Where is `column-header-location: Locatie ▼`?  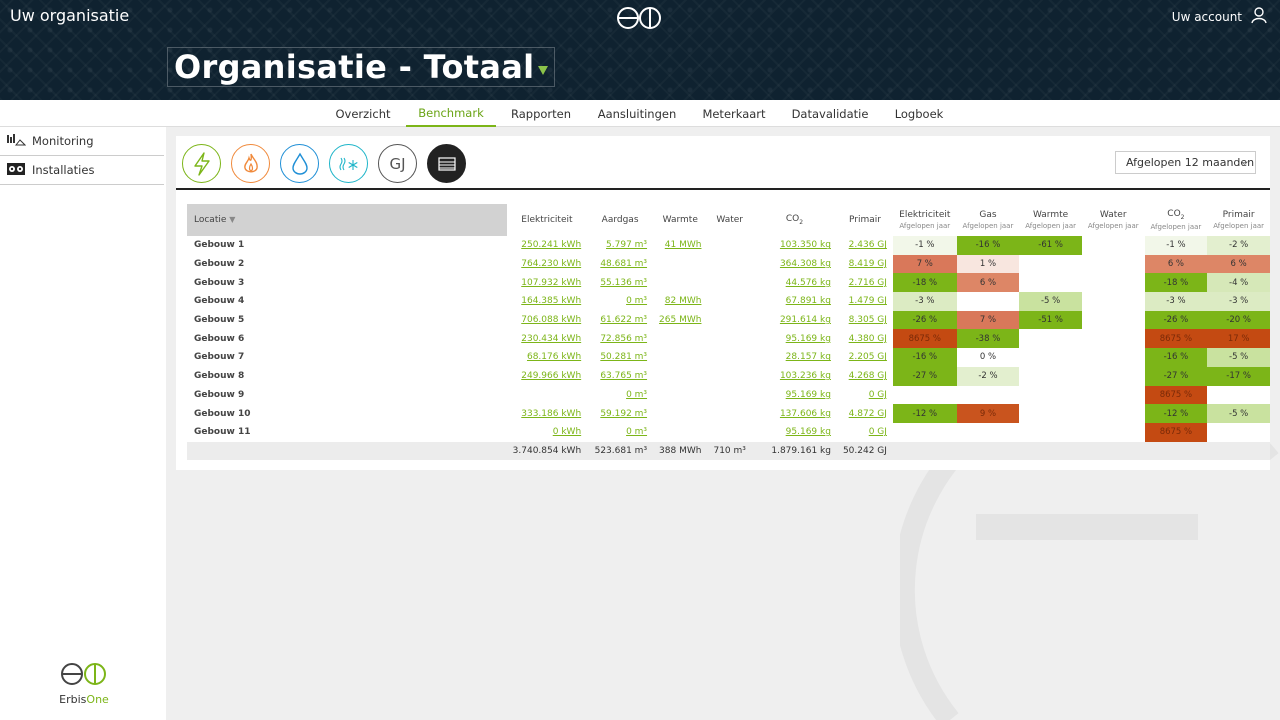
column-header-location: Locatie ▼ is located at coordinates (347, 220).